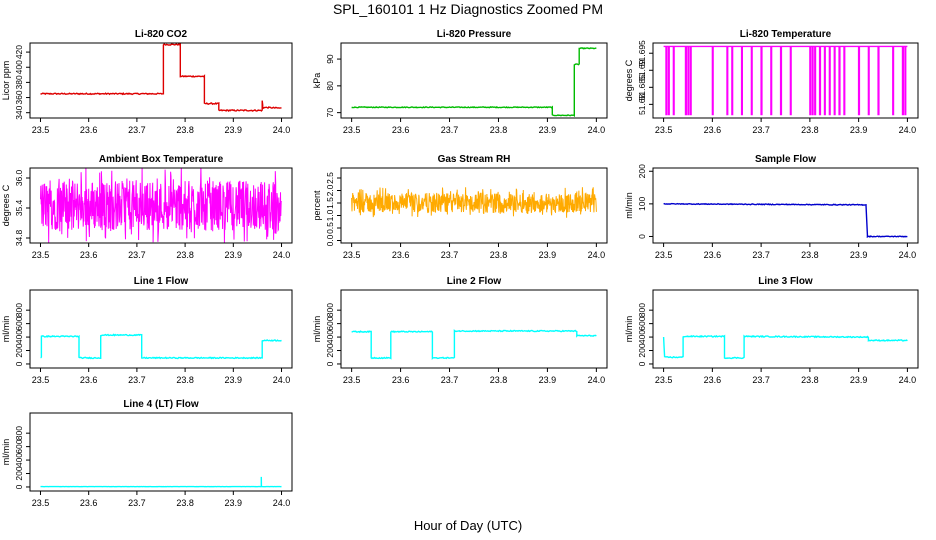  What do you see at coordinates (19, 97) in the screenshot?
I see `y-tick-label: 360` at bounding box center [19, 97].